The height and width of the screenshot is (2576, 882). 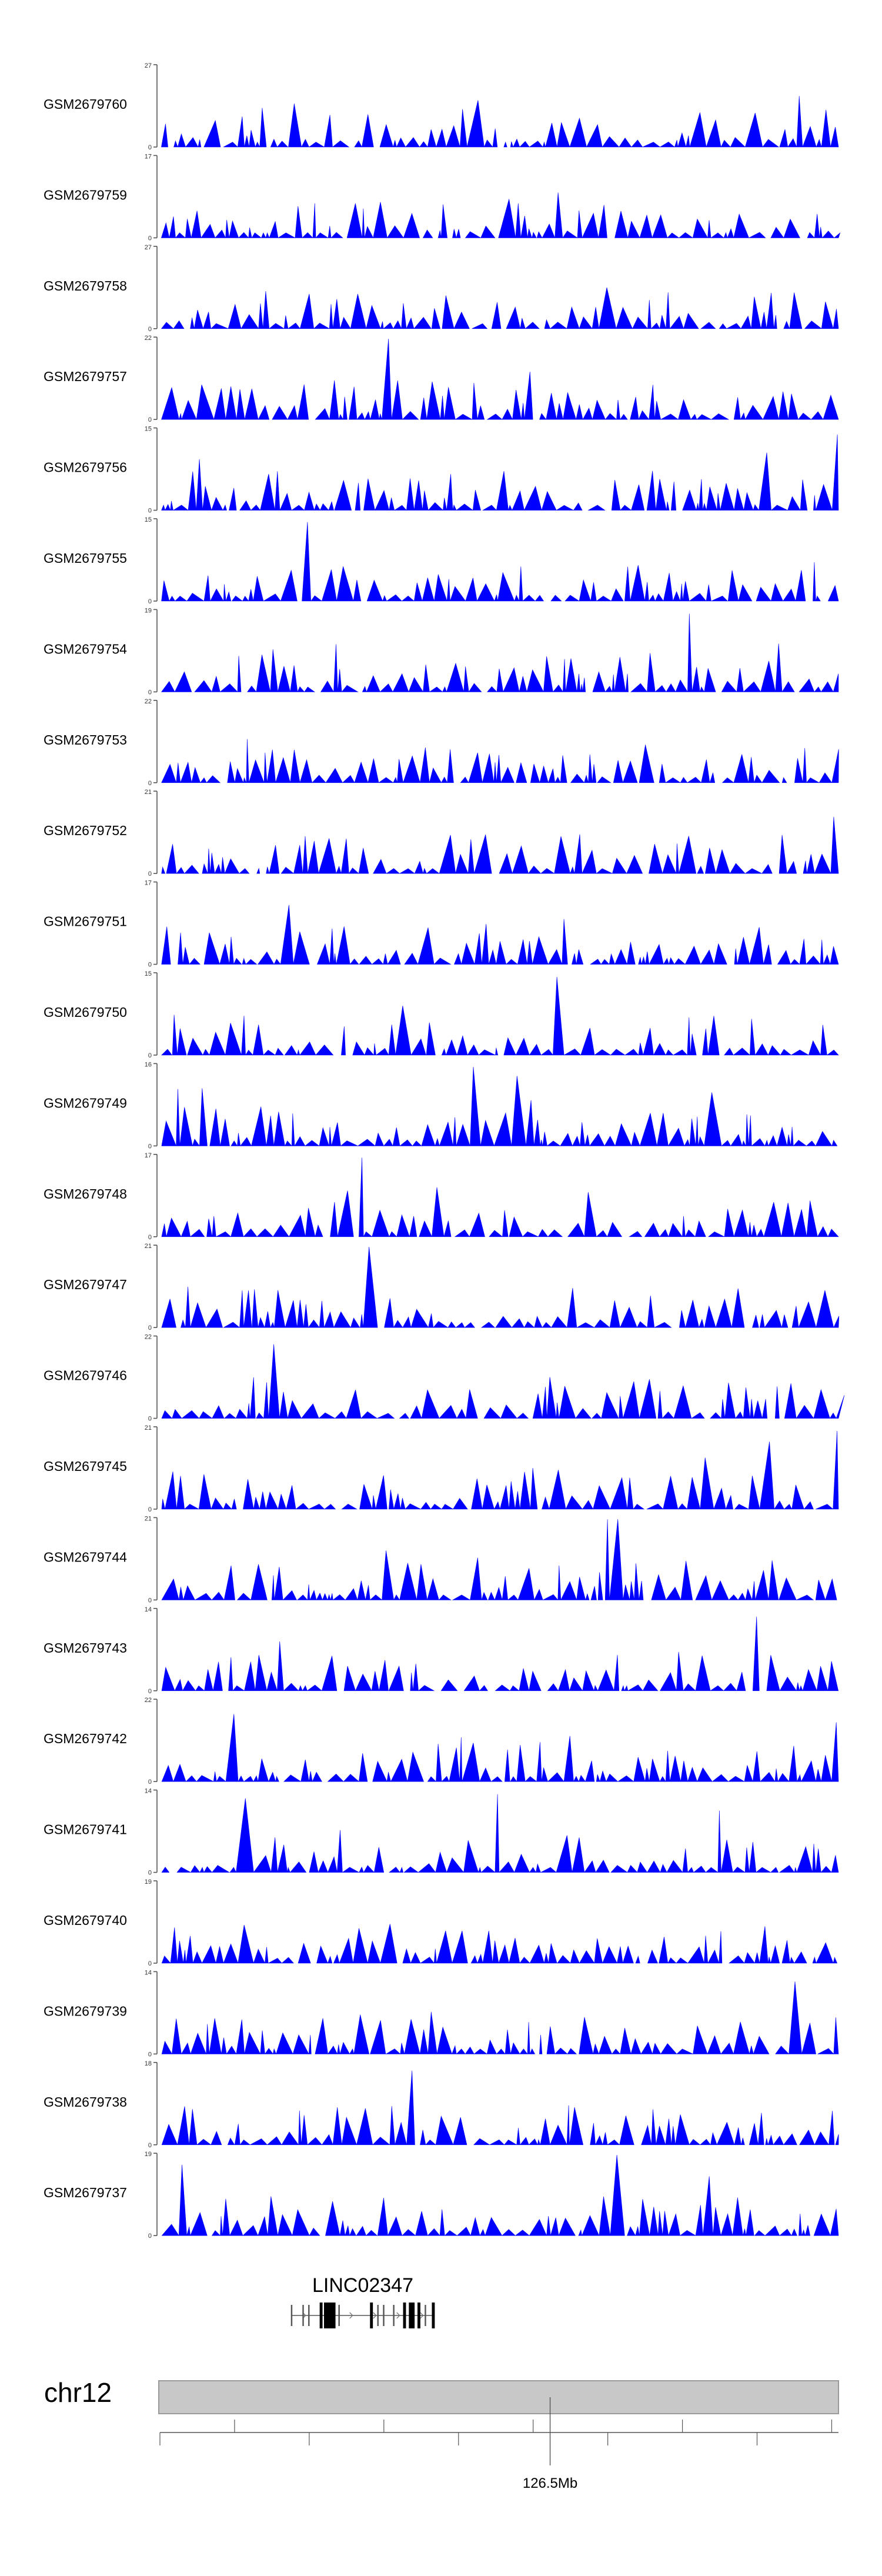 I want to click on position-tick-label: 126.5Mb, so click(x=550, y=2483).